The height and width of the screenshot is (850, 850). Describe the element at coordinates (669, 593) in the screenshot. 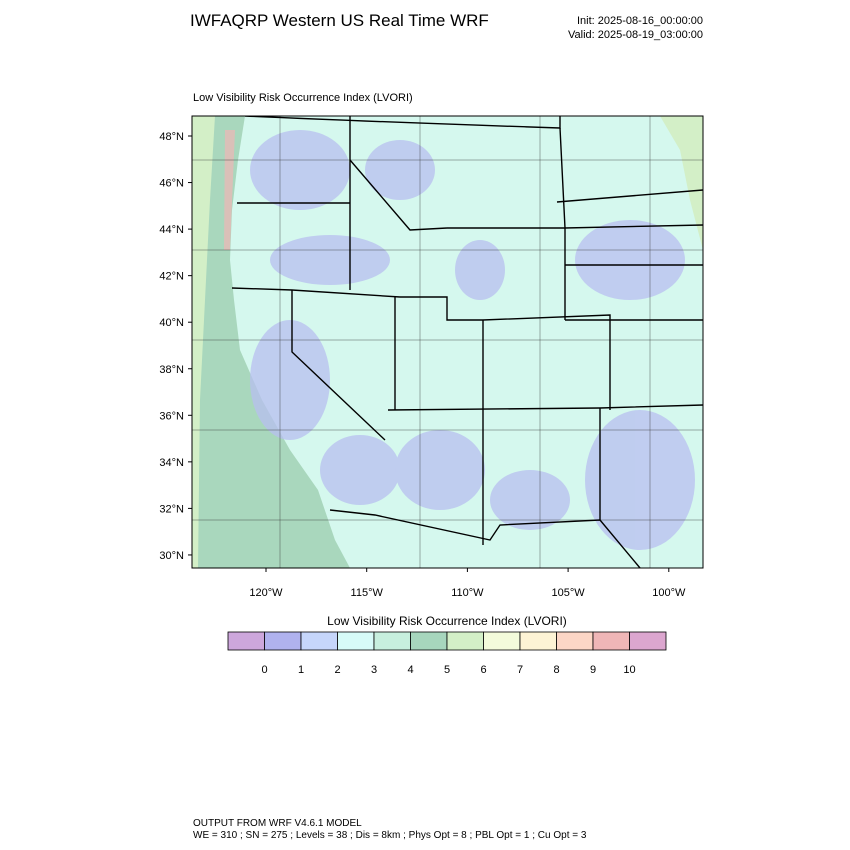

I see `lon-label: 100°W` at that location.